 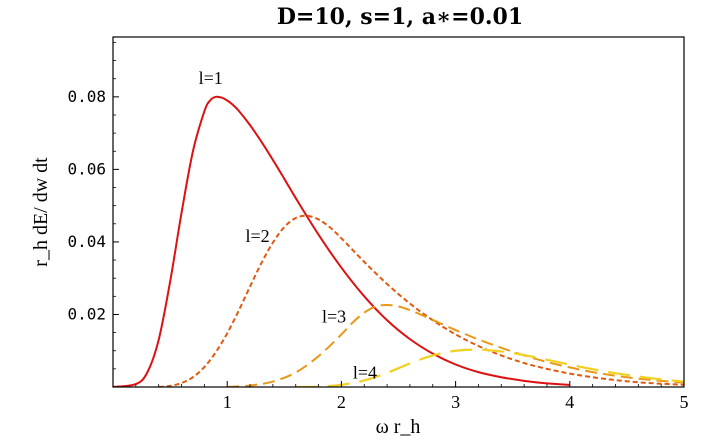 What do you see at coordinates (93, 206) in the screenshot?
I see `y-axis: 0.02 0.04 0.06 0.08` at bounding box center [93, 206].